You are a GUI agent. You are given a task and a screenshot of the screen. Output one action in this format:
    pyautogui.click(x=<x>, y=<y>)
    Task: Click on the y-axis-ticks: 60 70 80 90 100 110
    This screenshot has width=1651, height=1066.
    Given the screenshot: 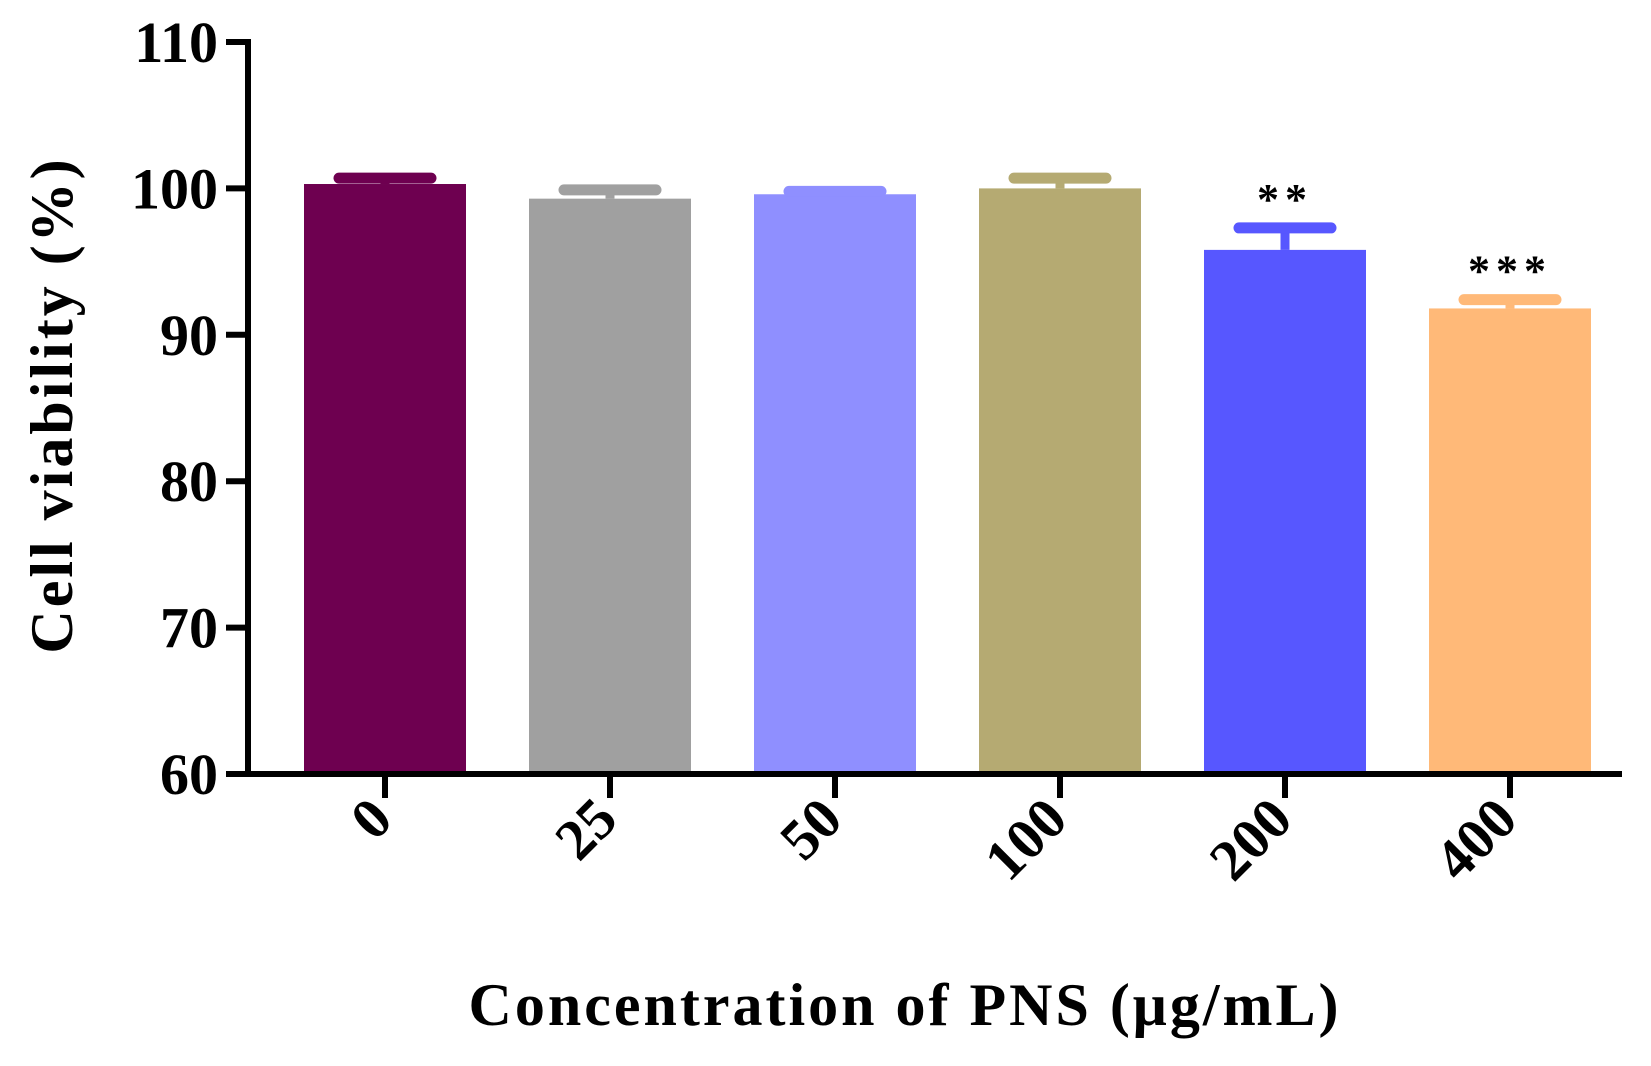 What is the action you would take?
    pyautogui.click(x=189, y=408)
    